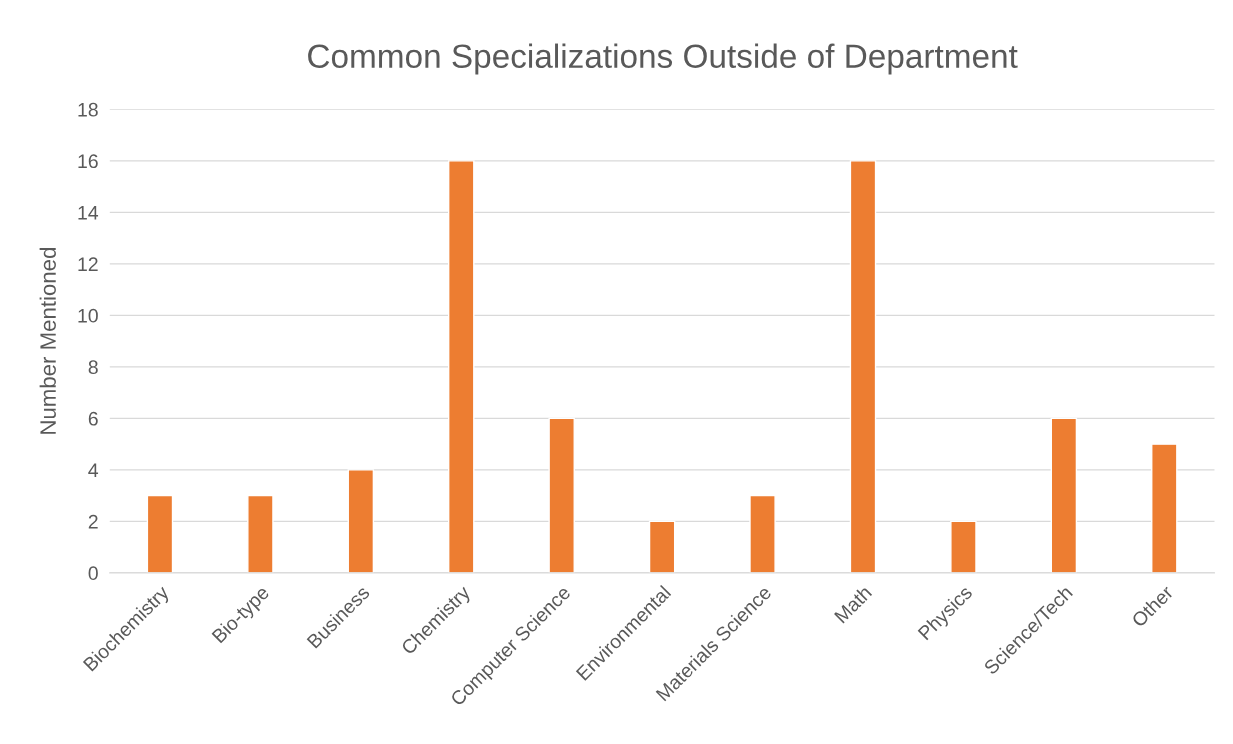 The image size is (1233, 744). I want to click on y-tick-label: 6, so click(93, 418).